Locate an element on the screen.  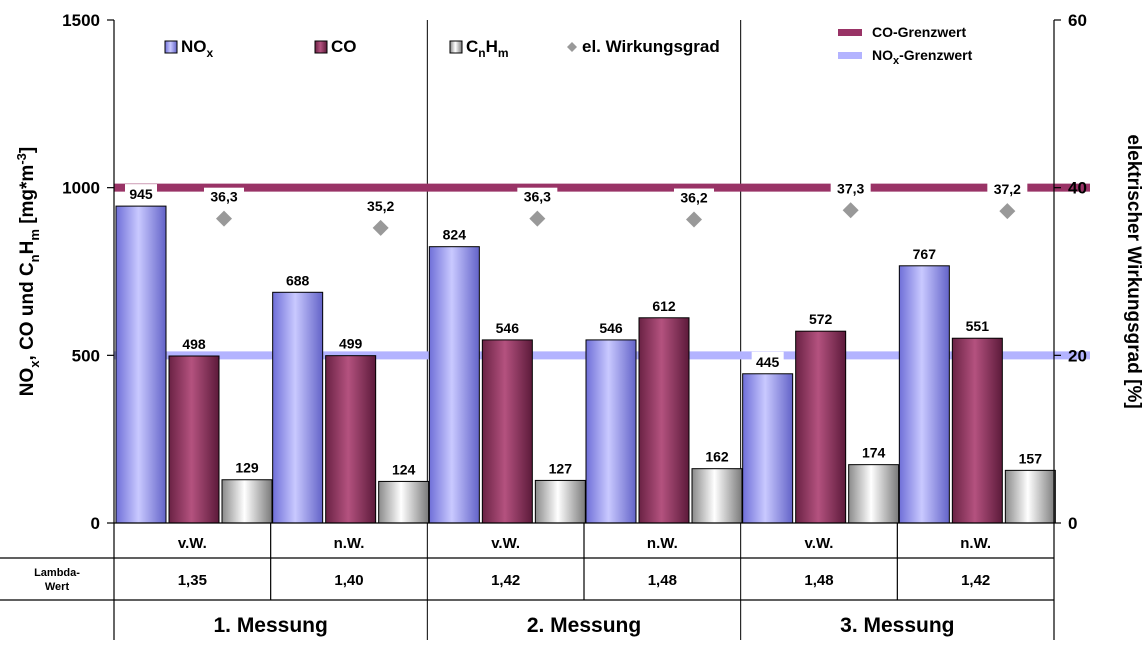
lambda-label-line1: Lambda- is located at coordinates (57, 573).